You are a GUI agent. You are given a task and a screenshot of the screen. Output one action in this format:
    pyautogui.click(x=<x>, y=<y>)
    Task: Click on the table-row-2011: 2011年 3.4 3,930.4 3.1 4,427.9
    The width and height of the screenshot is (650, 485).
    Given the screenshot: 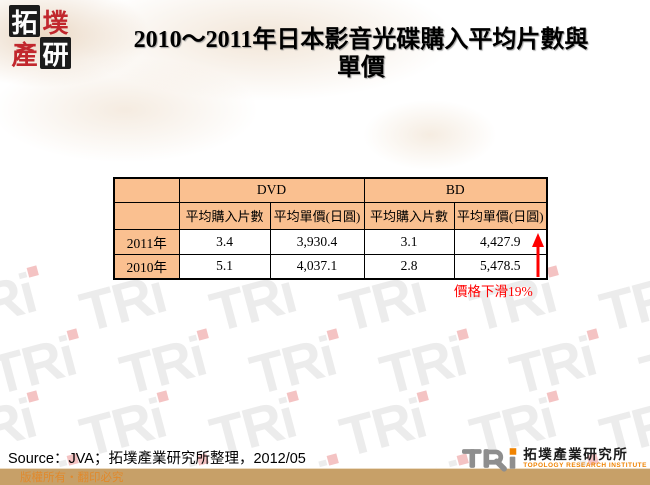 What is the action you would take?
    pyautogui.click(x=330, y=241)
    